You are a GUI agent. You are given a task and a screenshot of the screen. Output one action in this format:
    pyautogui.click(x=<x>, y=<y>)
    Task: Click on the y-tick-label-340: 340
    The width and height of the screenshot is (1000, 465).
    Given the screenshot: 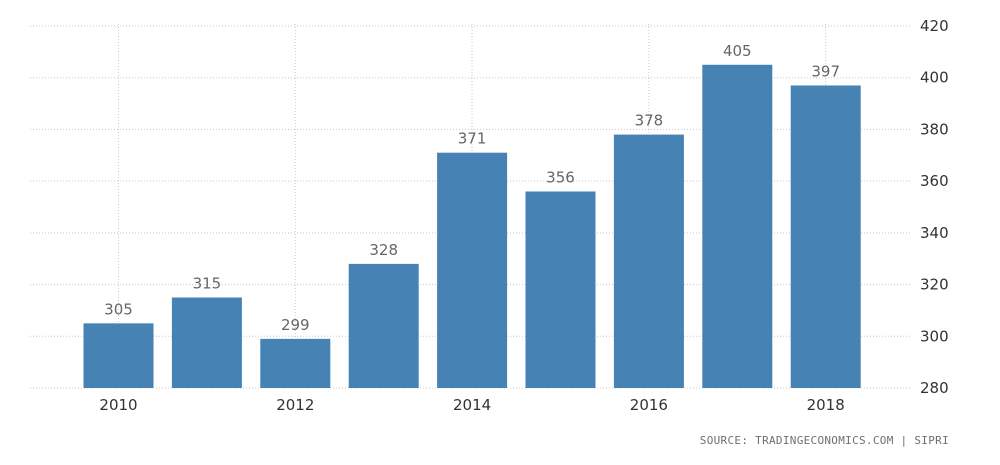 What is the action you would take?
    pyautogui.click(x=934, y=233)
    